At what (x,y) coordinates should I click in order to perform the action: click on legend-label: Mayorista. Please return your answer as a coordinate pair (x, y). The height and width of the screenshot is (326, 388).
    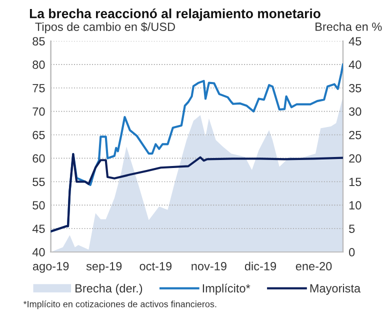
    Looking at the image, I should click on (335, 289).